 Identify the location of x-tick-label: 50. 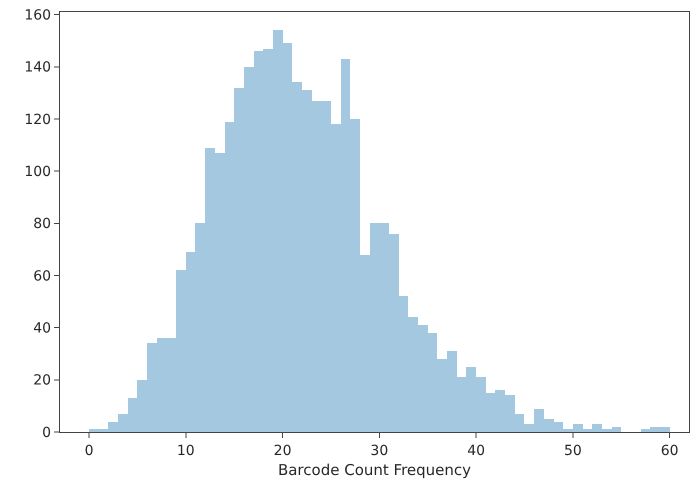
(573, 450).